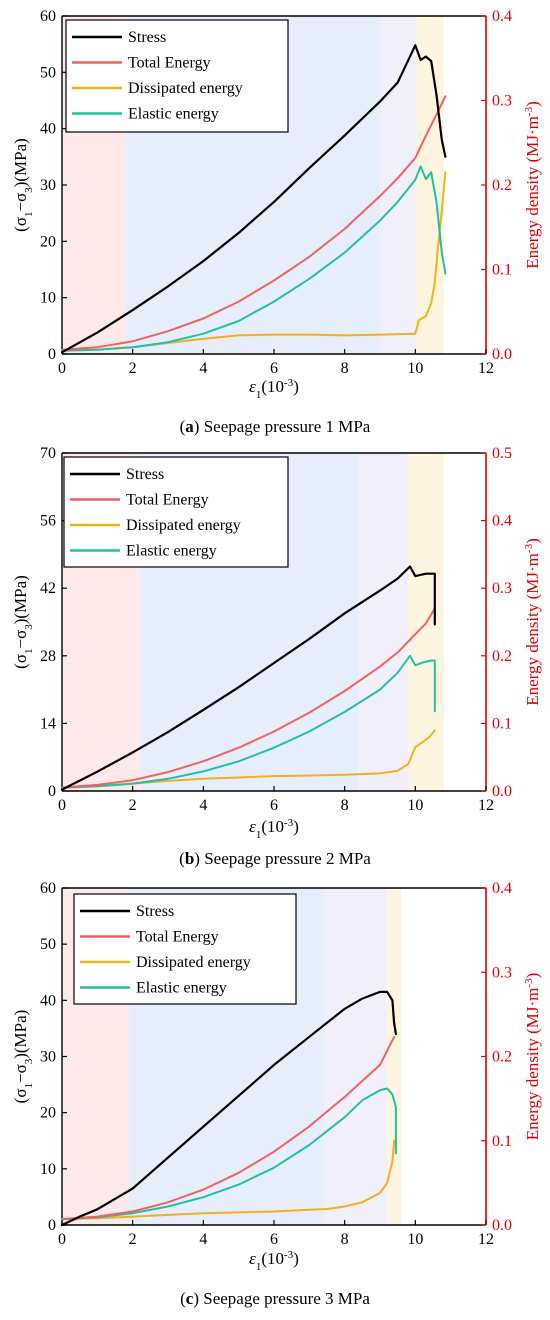 The width and height of the screenshot is (550, 1320). I want to click on y-tick-label: 56, so click(48, 521).